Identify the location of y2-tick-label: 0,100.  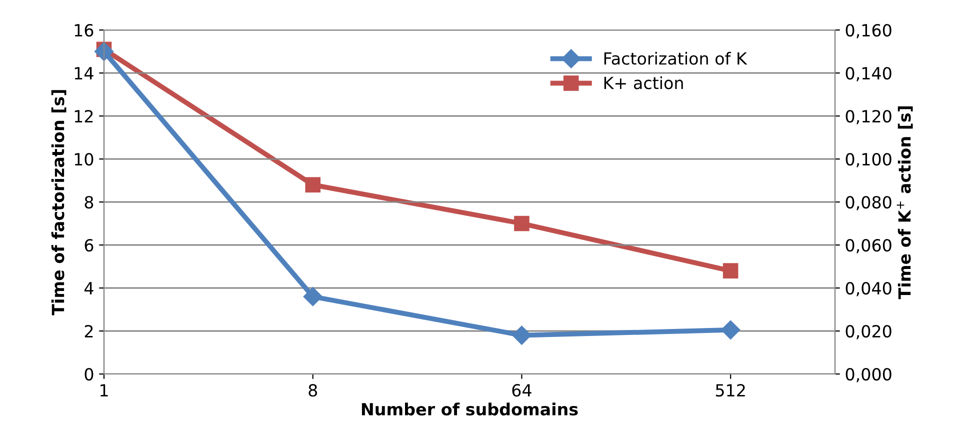
(869, 160).